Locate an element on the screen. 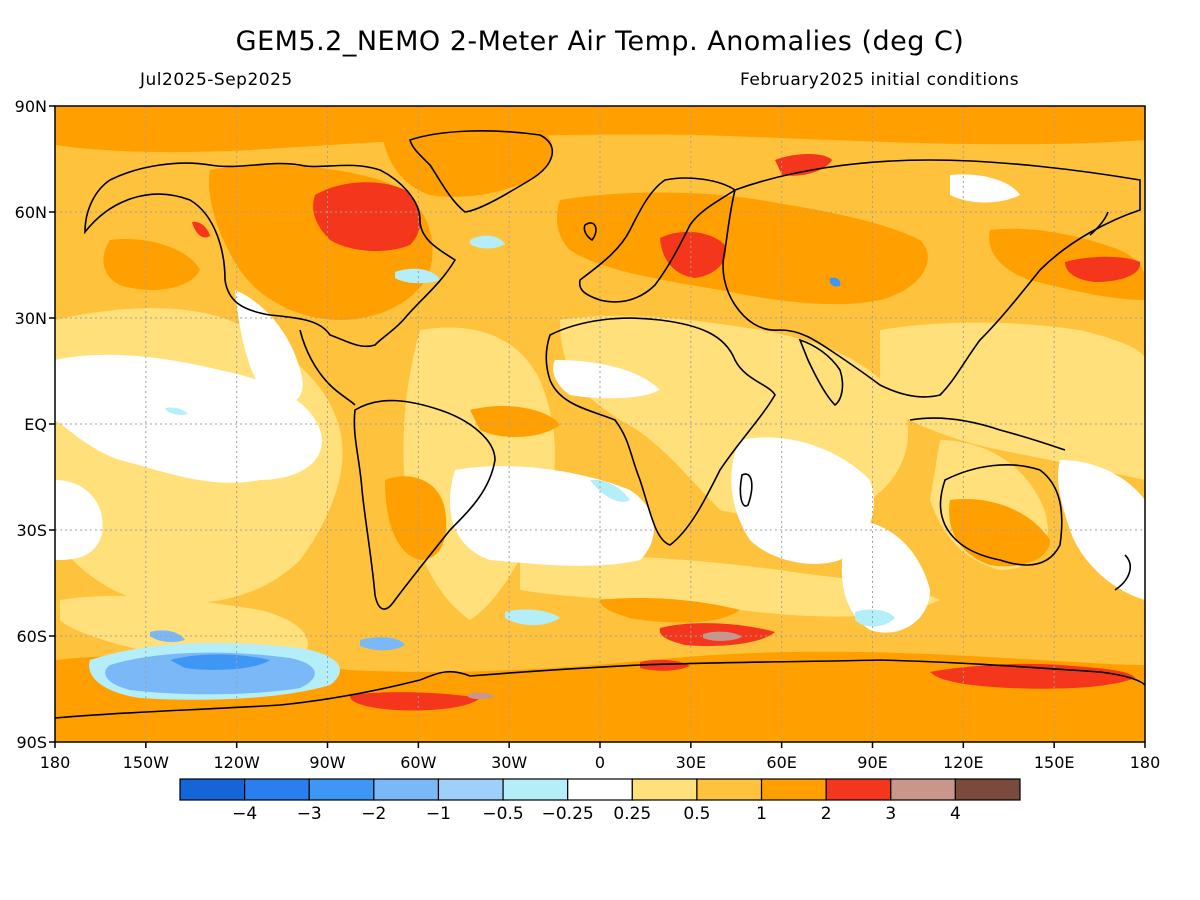  lat-tick-label: 60S is located at coordinates (31, 636).